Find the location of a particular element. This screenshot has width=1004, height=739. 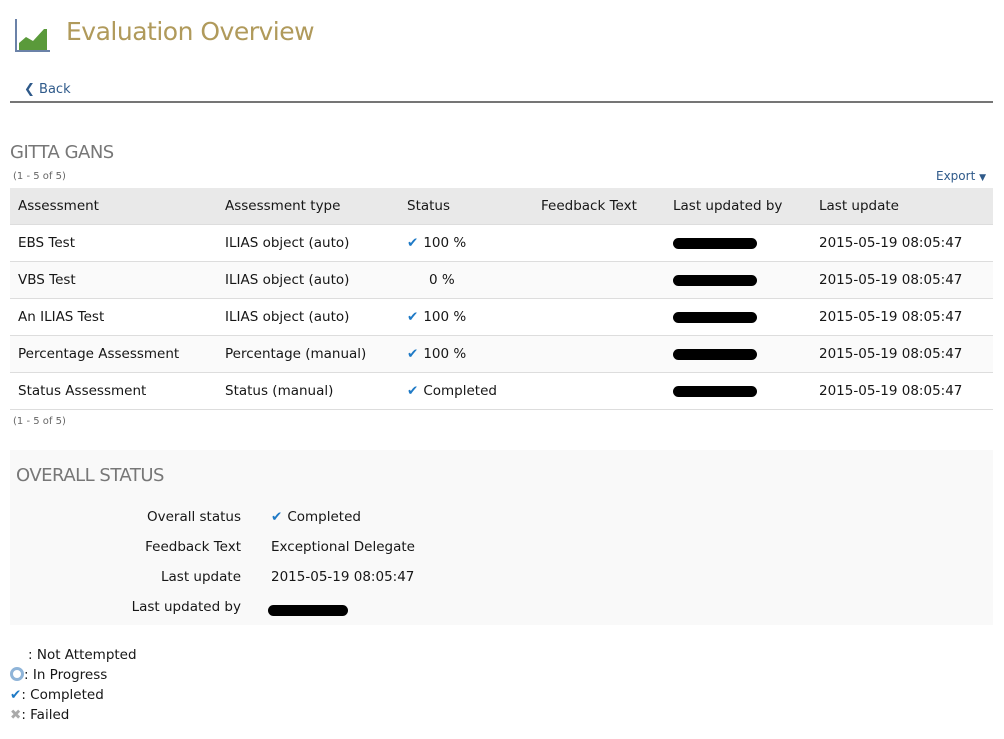

export-dropdown: Export ▼ is located at coordinates (961, 176).